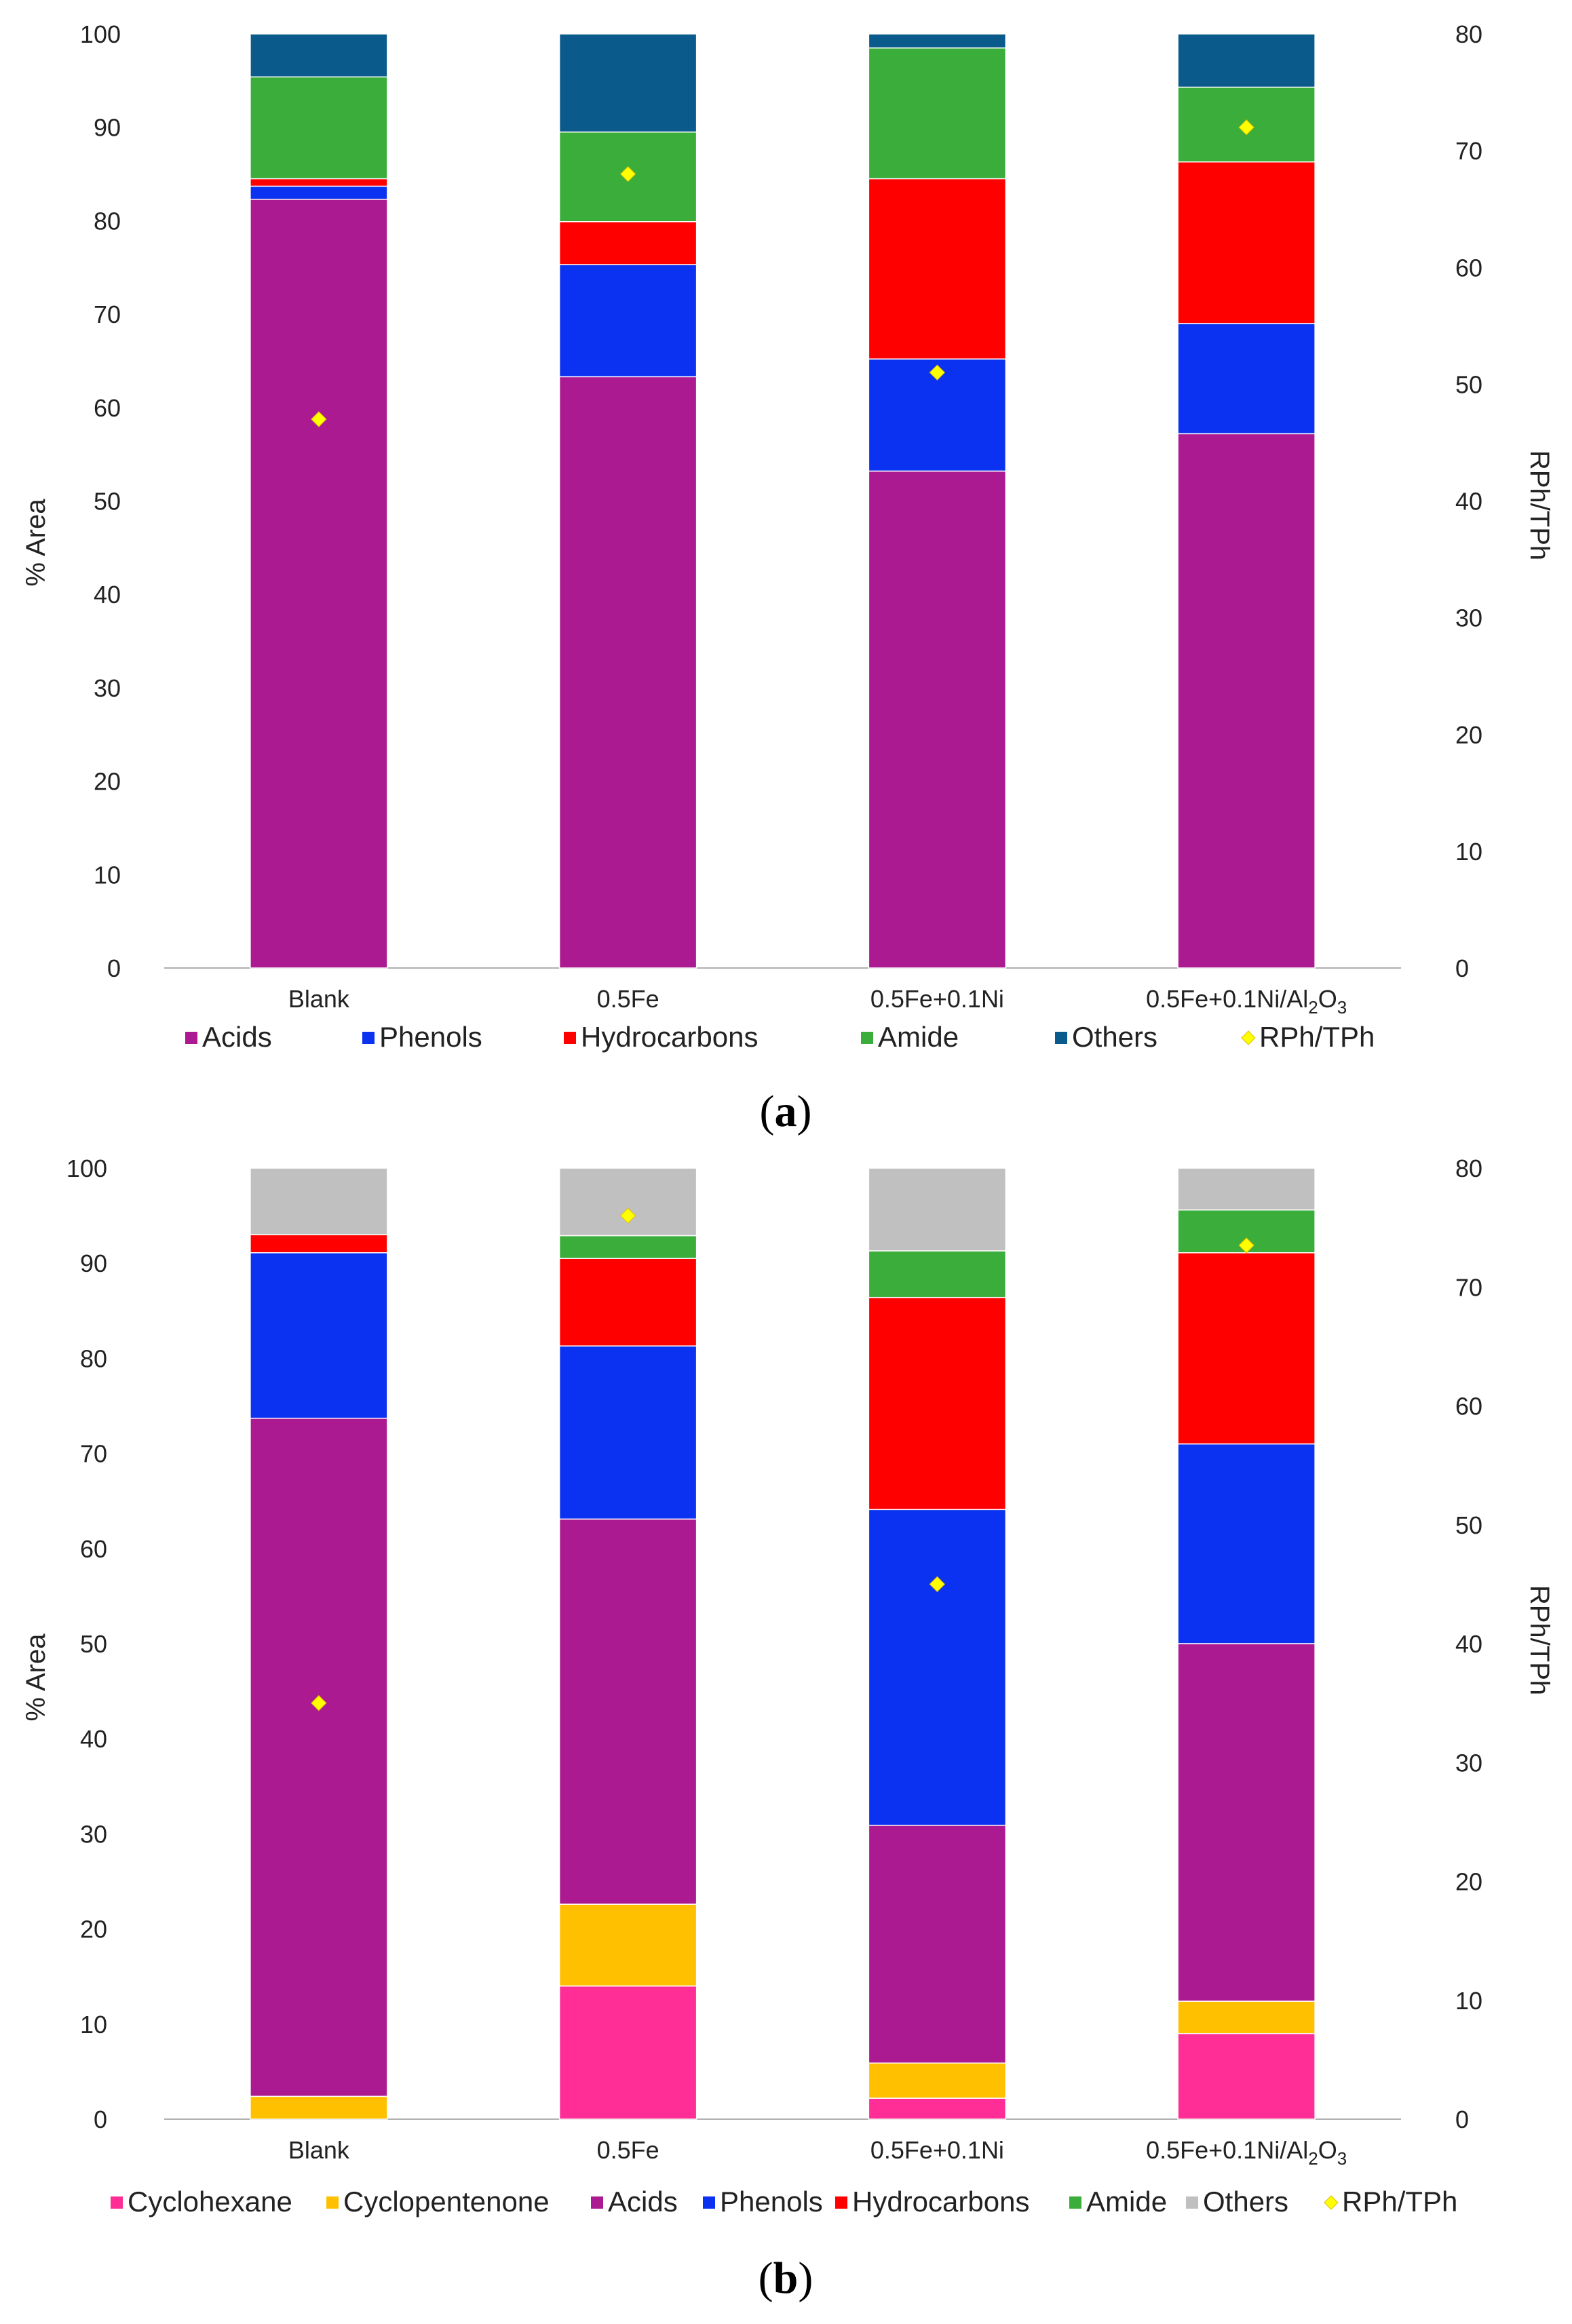 Image resolution: width=1572 pixels, height=2324 pixels. I want to click on legend-label-cyclopentenone: Cyclopentenone, so click(447, 2202).